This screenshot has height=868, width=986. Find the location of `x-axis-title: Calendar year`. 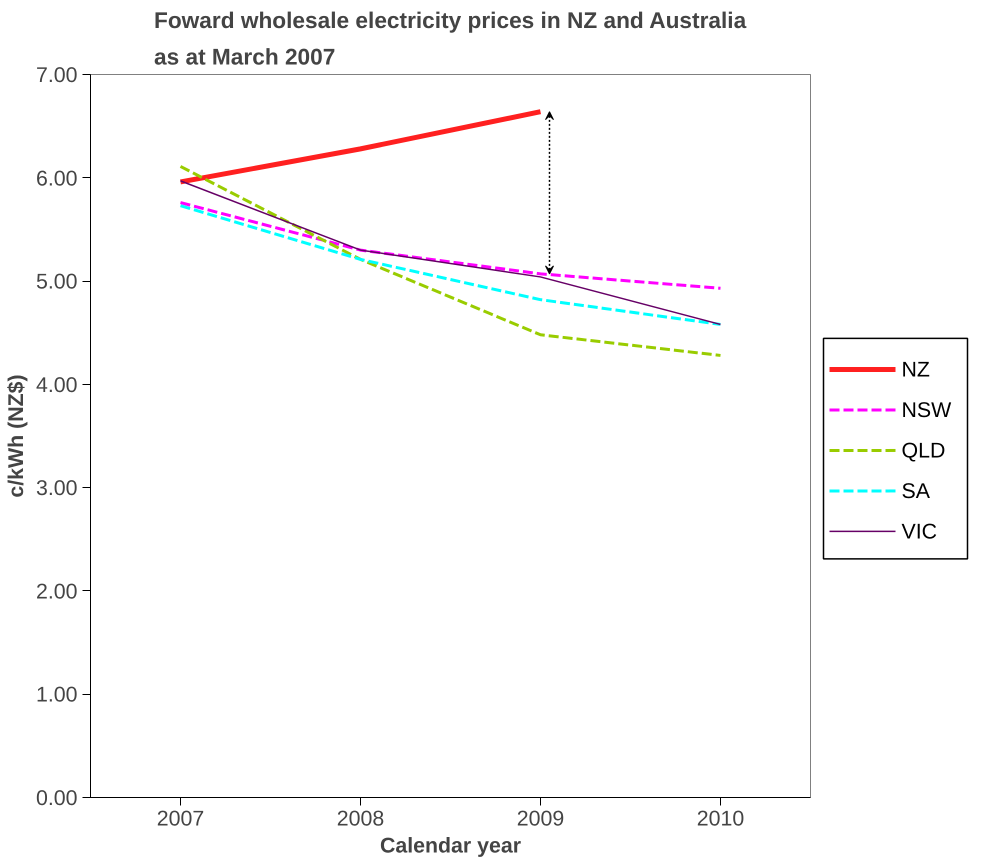

x-axis-title: Calendar year is located at coordinates (451, 846).